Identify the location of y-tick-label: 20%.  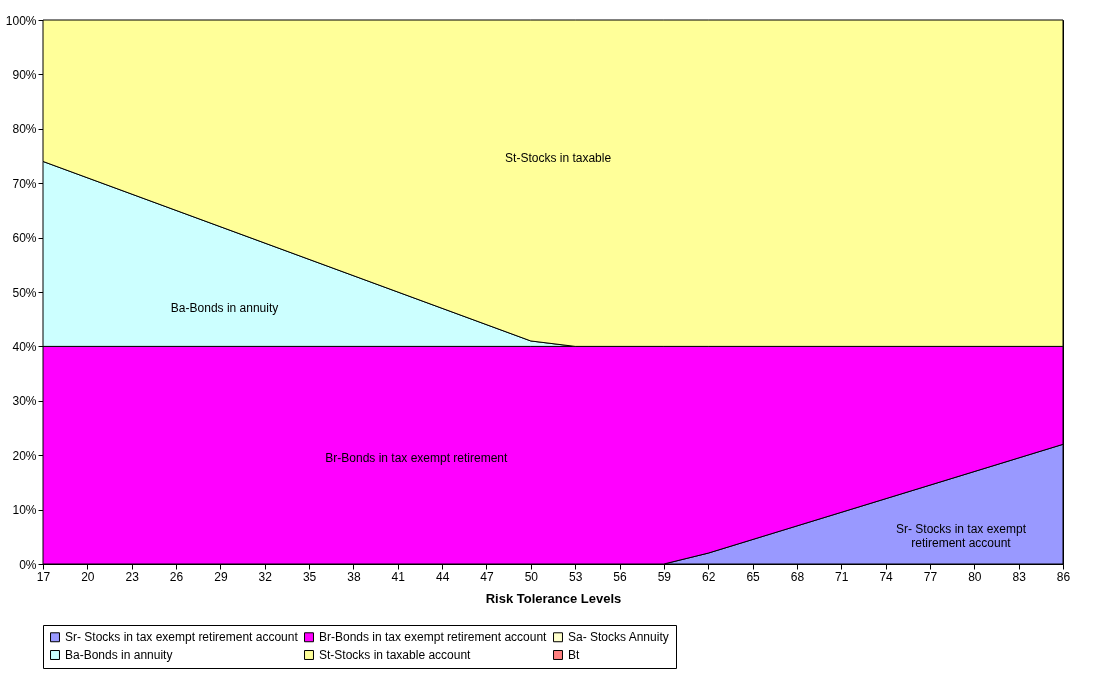
(24, 455).